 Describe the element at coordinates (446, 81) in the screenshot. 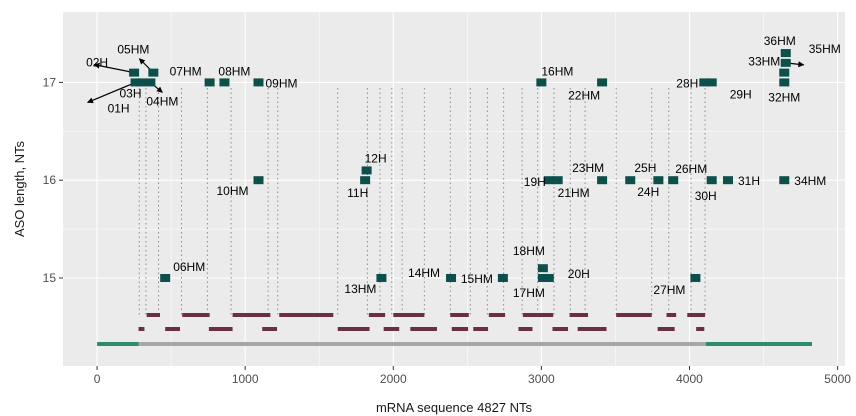

I see `label-arrows` at that location.